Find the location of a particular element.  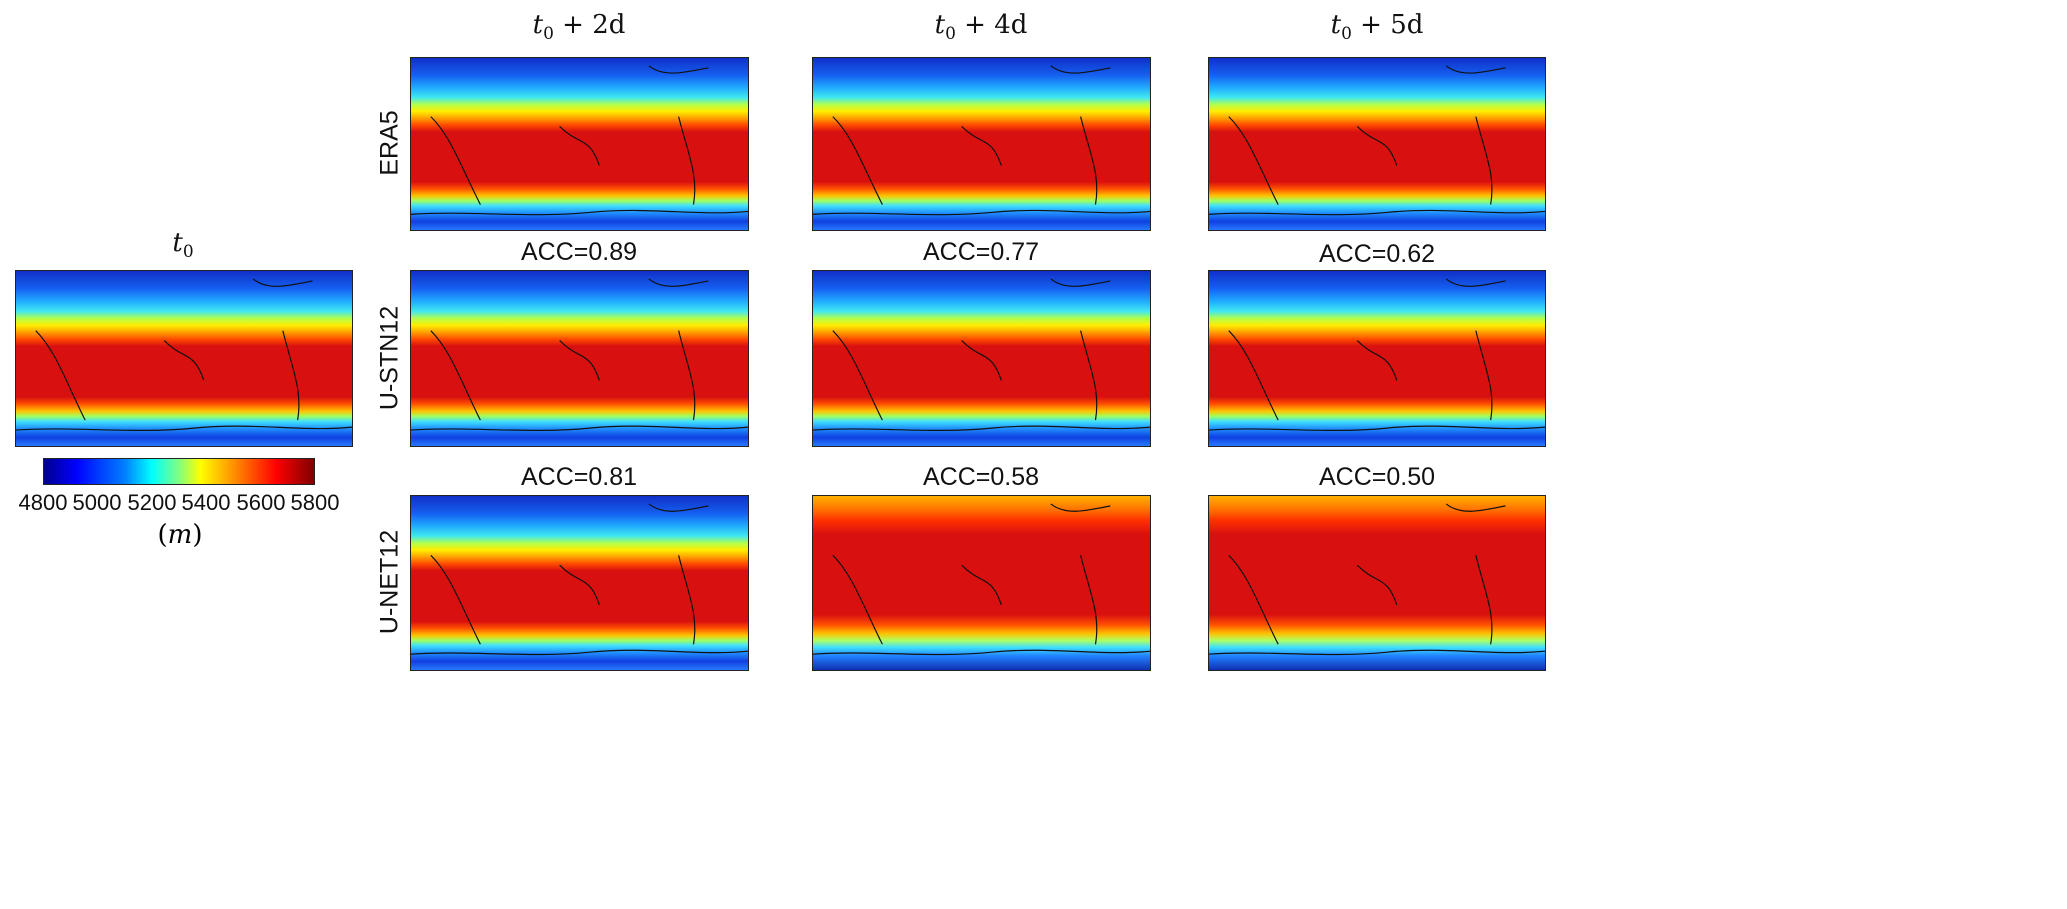

map-u-stn12-4d is located at coordinates (981, 358).